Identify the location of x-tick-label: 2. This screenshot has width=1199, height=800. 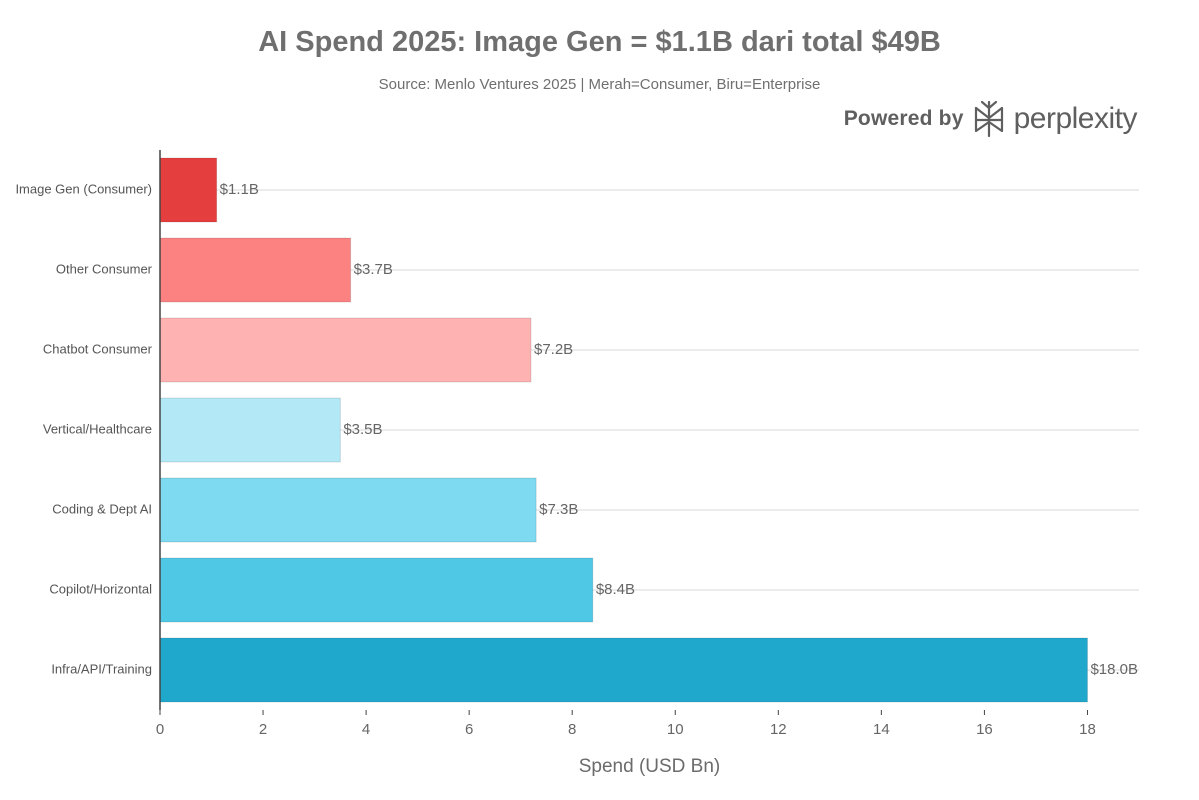
(263, 729).